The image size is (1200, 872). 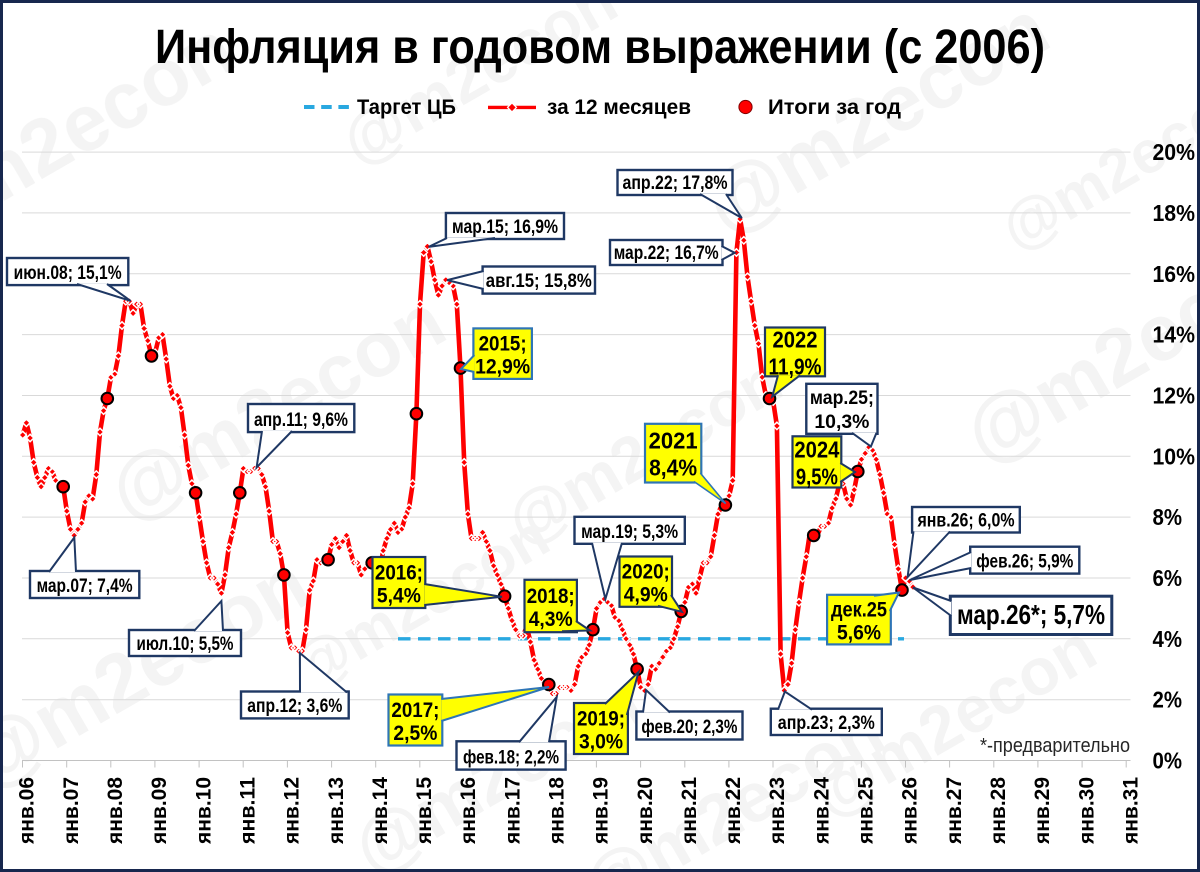 What do you see at coordinates (673, 441) in the screenshot?
I see `svg-text: 2021` at bounding box center [673, 441].